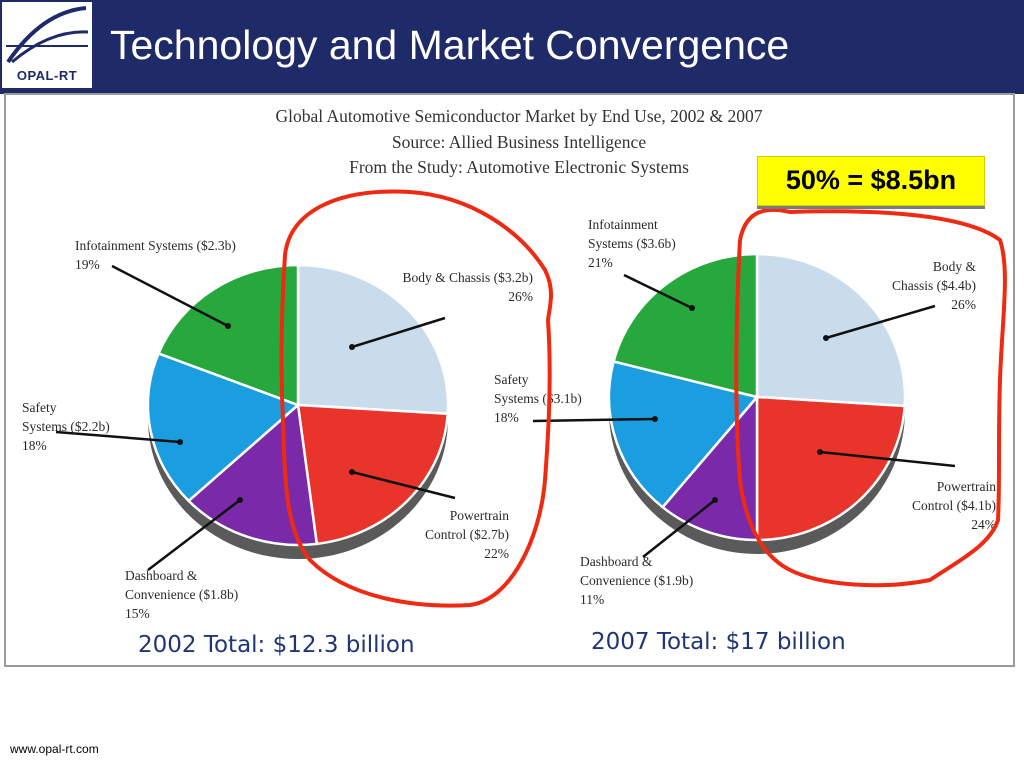 The image size is (1024, 768). What do you see at coordinates (594, 420) in the screenshot?
I see `pie-1-leader-safety-systems` at bounding box center [594, 420].